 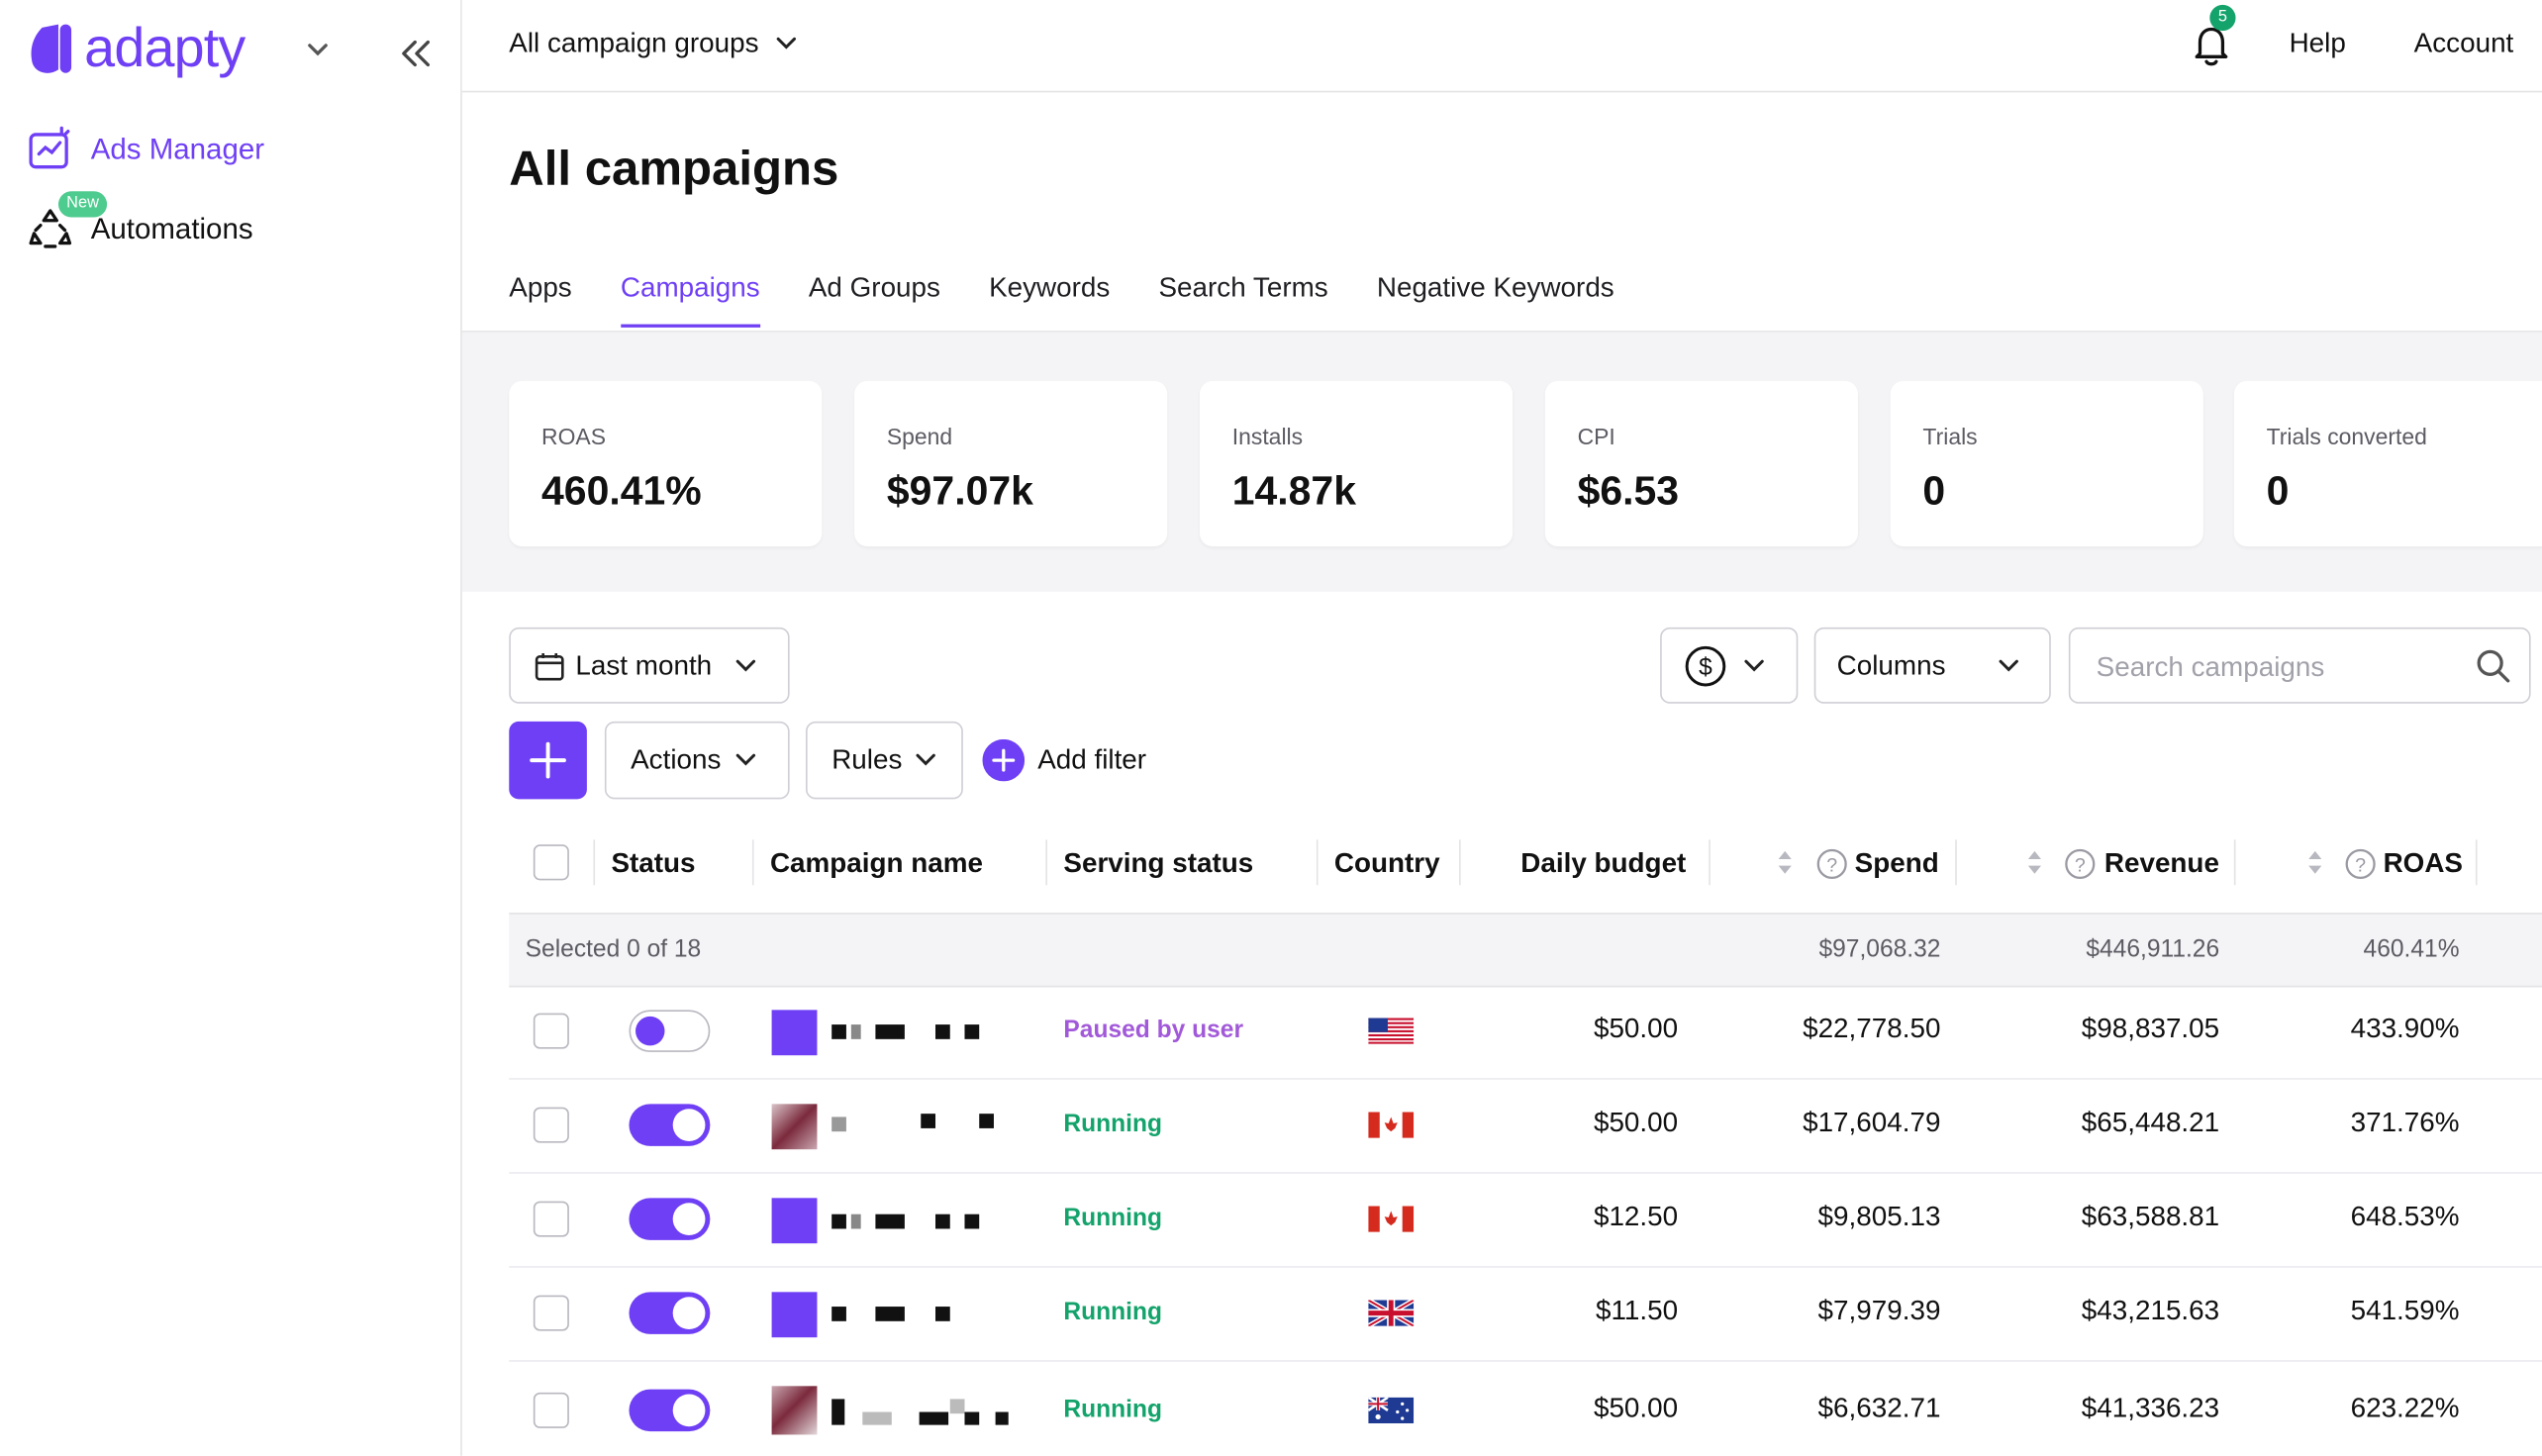 What do you see at coordinates (654, 863) in the screenshot?
I see `column-header-status: Status` at bounding box center [654, 863].